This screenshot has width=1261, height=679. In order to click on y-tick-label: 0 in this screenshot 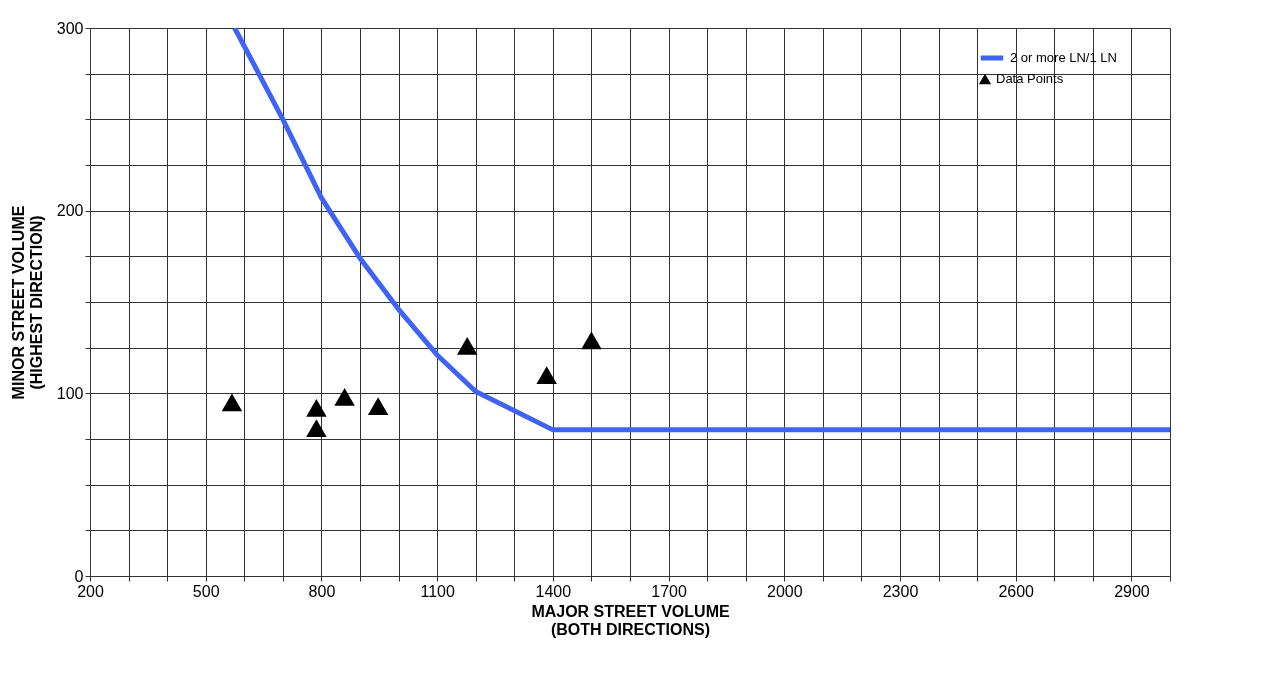, I will do `click(79, 576)`.